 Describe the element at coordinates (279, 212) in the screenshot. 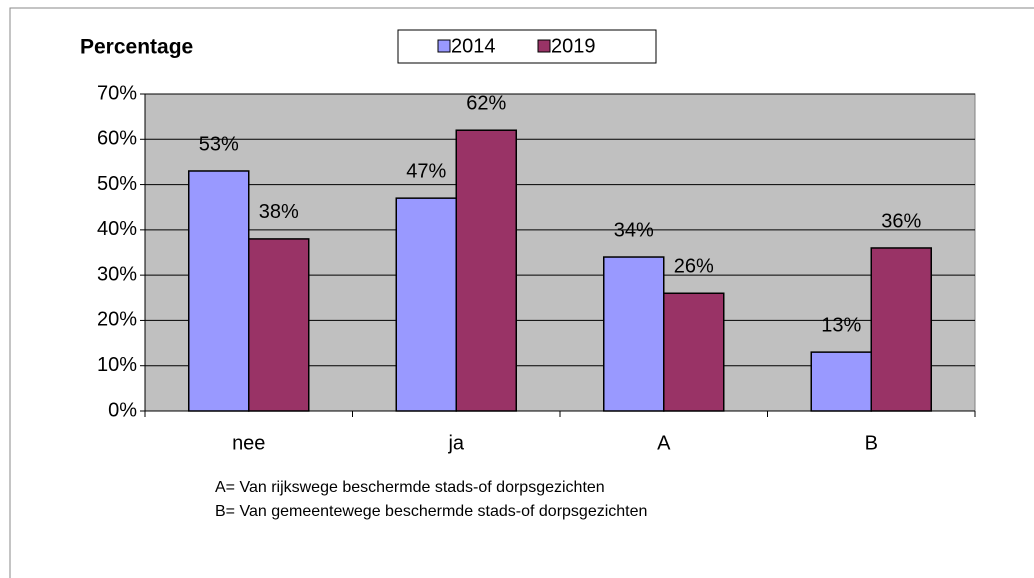

I see `value-label: 38%` at that location.